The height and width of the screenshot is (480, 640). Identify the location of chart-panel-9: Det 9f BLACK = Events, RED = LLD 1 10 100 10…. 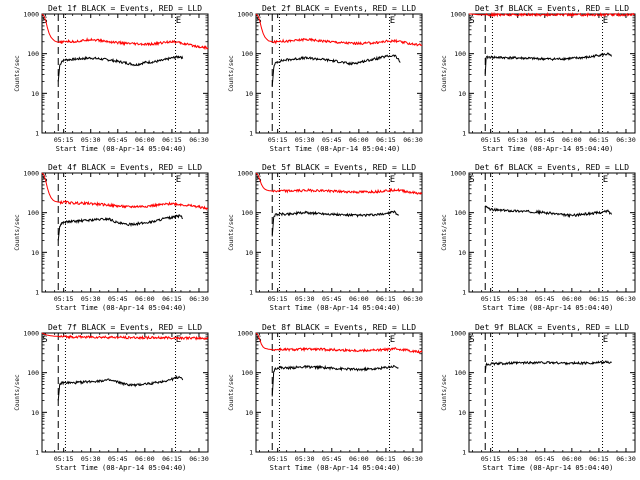
(538, 397).